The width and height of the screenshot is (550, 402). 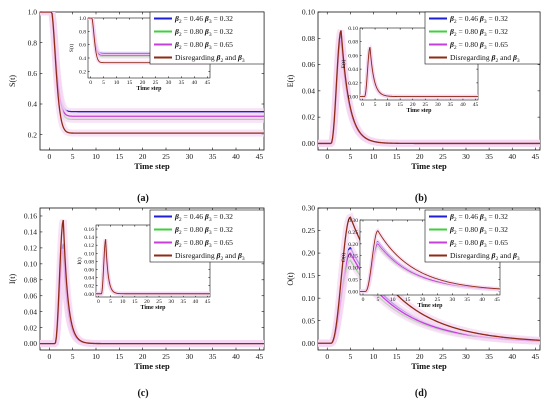 What do you see at coordinates (468, 18) in the screenshot?
I see `legend-text-part: = 0.46` at bounding box center [468, 18].